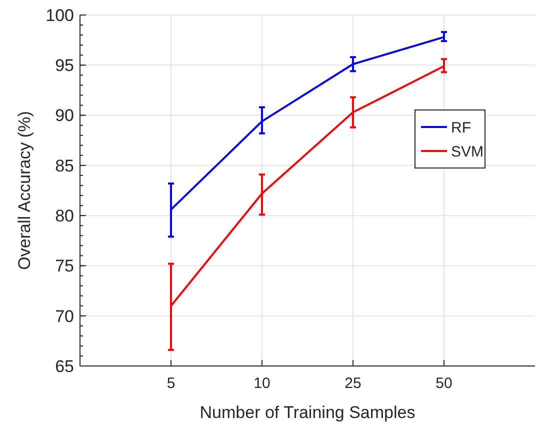  What do you see at coordinates (467, 151) in the screenshot?
I see `legend-label: SVM` at bounding box center [467, 151].